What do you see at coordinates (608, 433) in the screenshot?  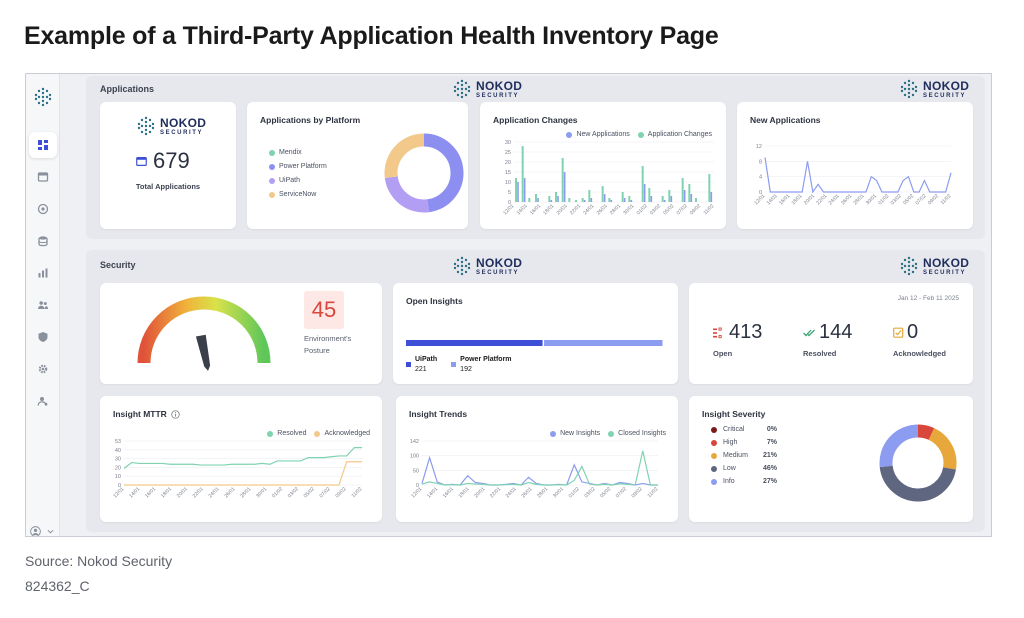 I see `trends-legend: New Insights Closed Insights` at bounding box center [608, 433].